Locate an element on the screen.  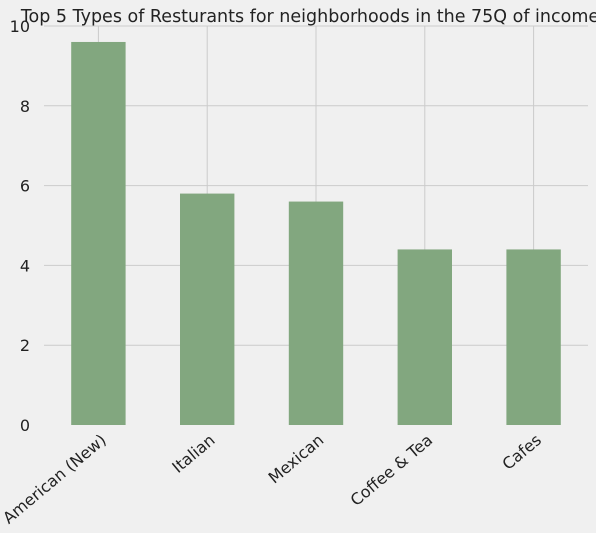
bar-mexican is located at coordinates (316, 313).